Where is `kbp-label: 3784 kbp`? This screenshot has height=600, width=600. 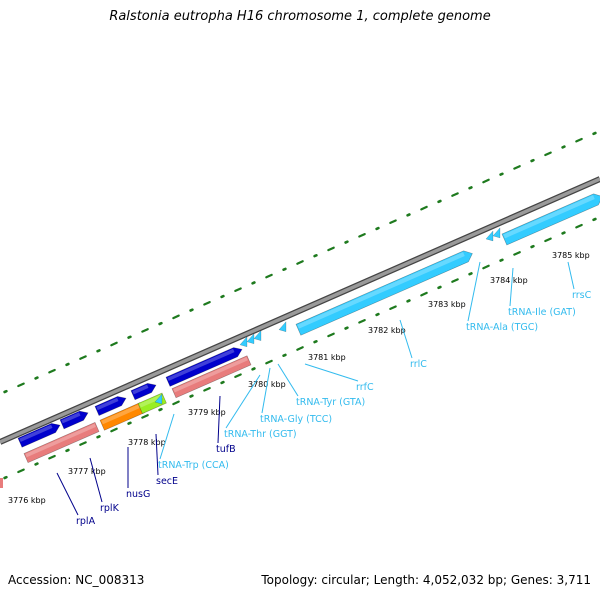 kbp-label: 3784 kbp is located at coordinates (509, 280).